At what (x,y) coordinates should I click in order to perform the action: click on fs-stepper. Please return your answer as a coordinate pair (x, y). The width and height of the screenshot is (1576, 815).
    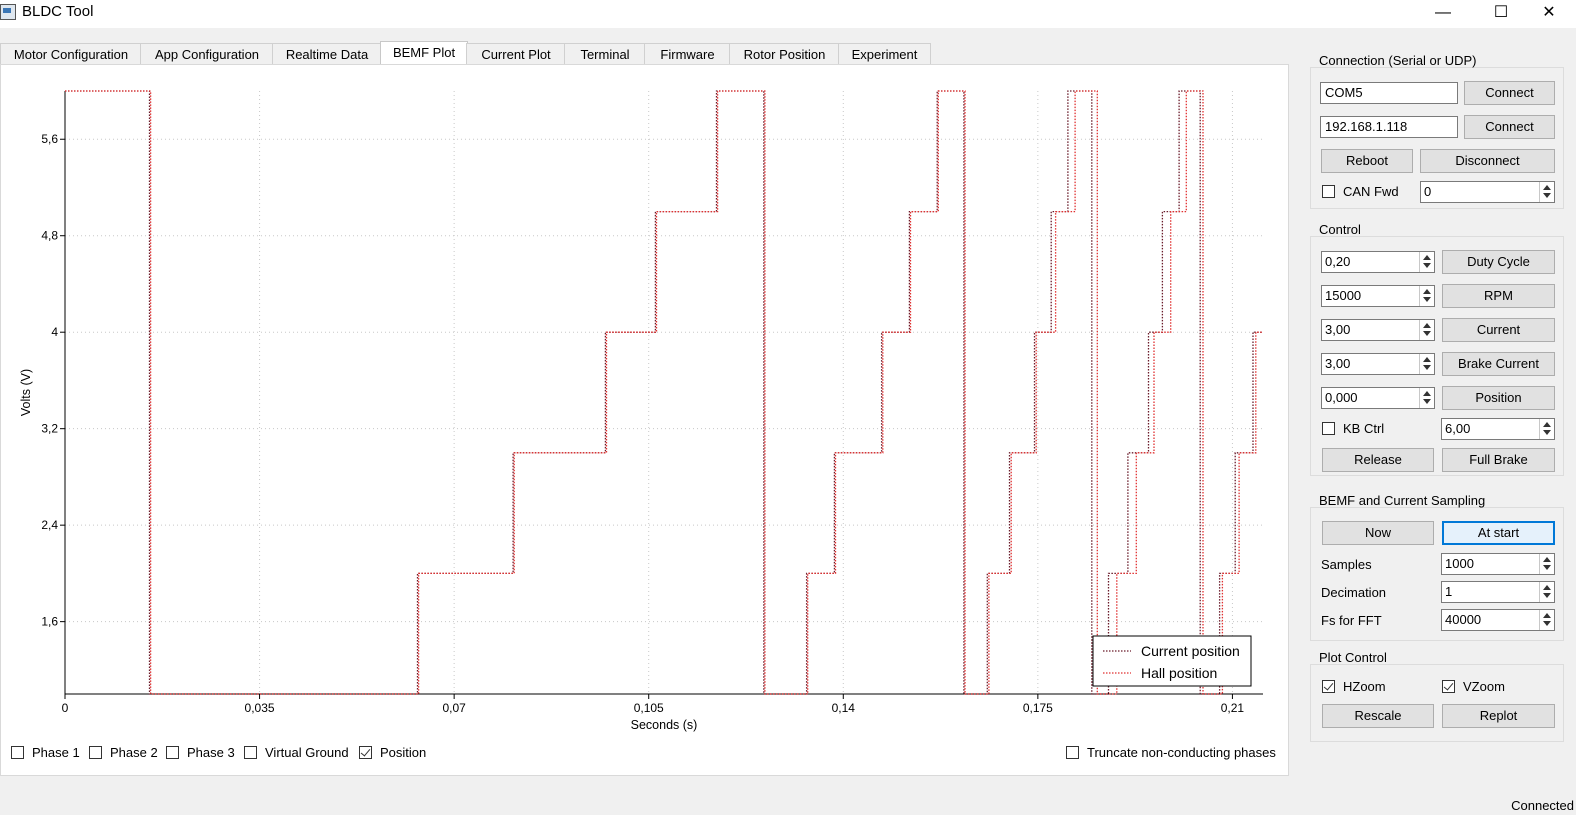
    Looking at the image, I should click on (1546, 620).